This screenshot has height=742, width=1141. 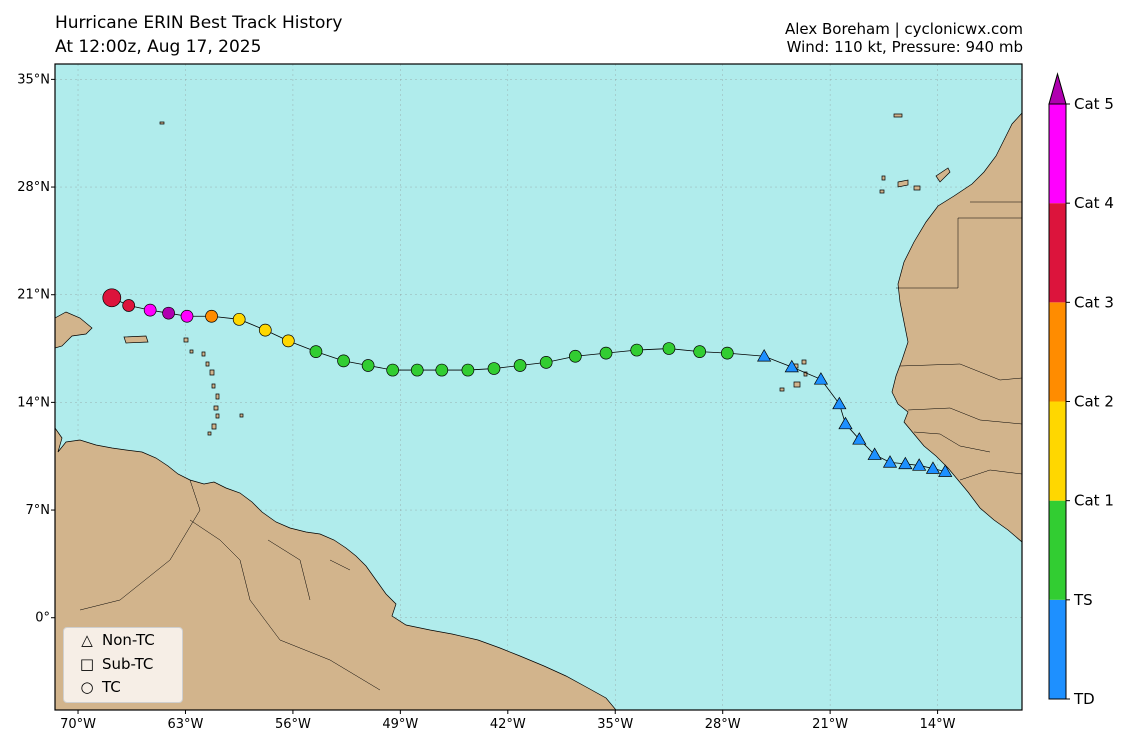 What do you see at coordinates (38, 510) in the screenshot?
I see `lat-tick-label: 7°N` at bounding box center [38, 510].